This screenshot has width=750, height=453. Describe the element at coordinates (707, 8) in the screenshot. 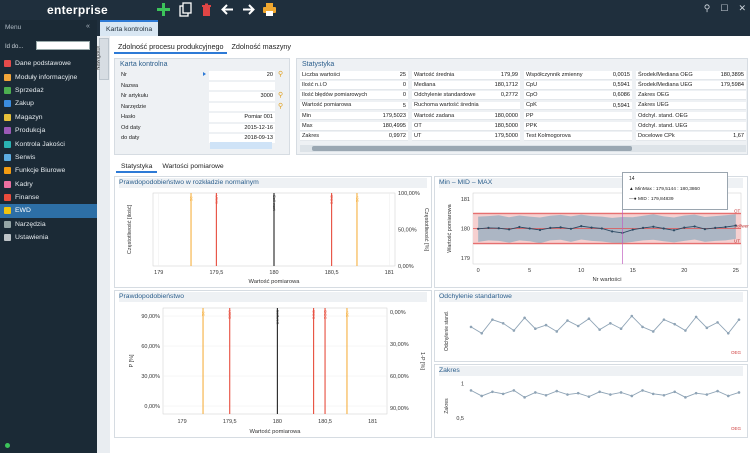

I see `pin-icon: ⚲` at that location.